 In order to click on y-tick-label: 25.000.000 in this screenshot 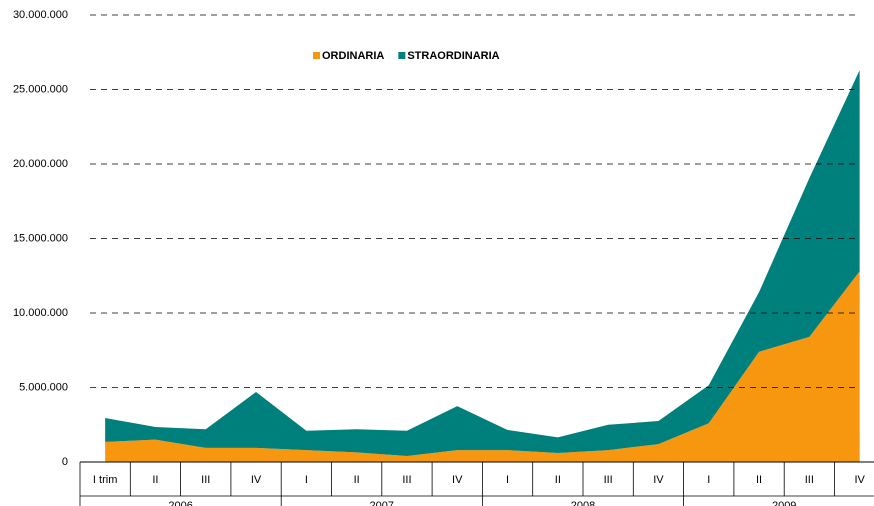, I will do `click(40, 89)`.